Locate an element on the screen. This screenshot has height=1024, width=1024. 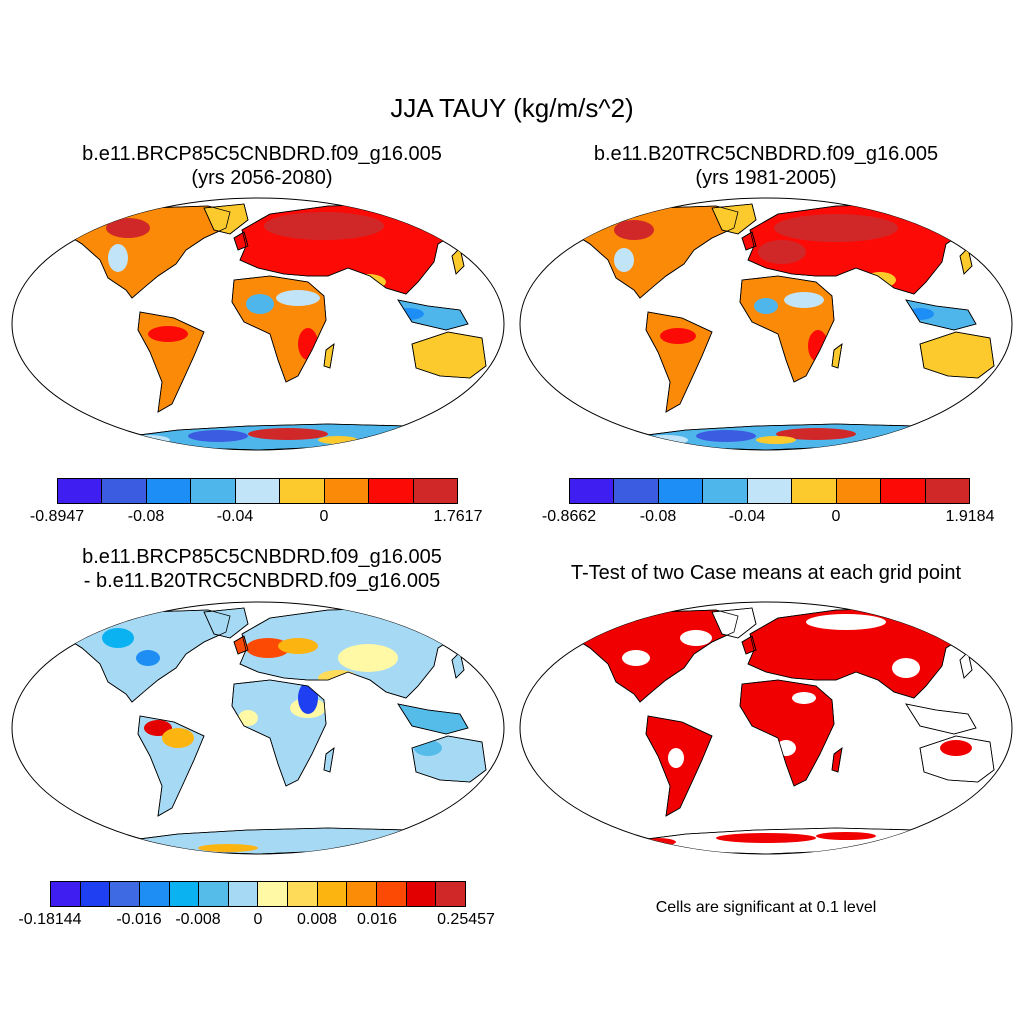
colorbar-case is located at coordinates (257, 491).